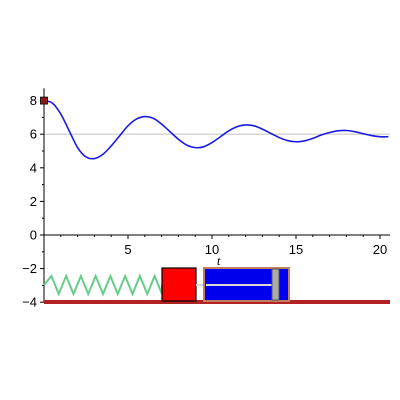  I want to click on y-tick-label: −4, so click(29, 302).